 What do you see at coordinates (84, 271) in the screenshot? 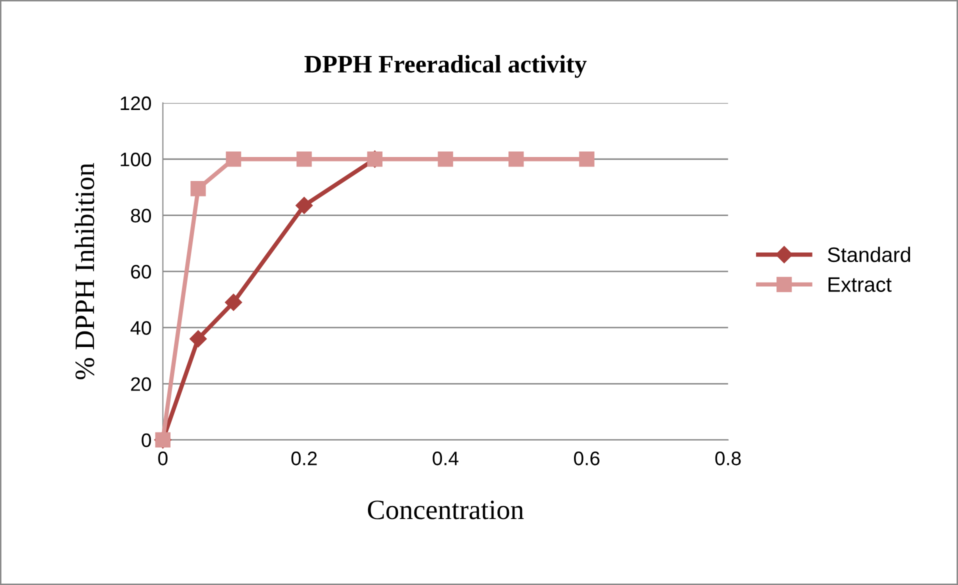
I see `y-axis-title: % DPPH Inhibition` at bounding box center [84, 271].